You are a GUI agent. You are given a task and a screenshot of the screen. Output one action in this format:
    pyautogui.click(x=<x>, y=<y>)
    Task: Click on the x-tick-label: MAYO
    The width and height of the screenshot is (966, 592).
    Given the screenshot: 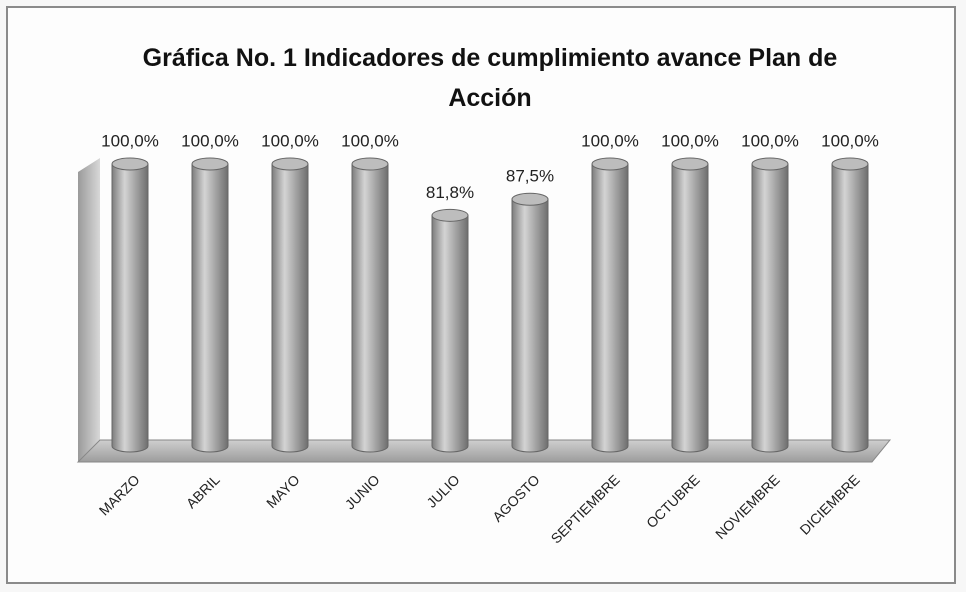 What is the action you would take?
    pyautogui.click(x=283, y=491)
    